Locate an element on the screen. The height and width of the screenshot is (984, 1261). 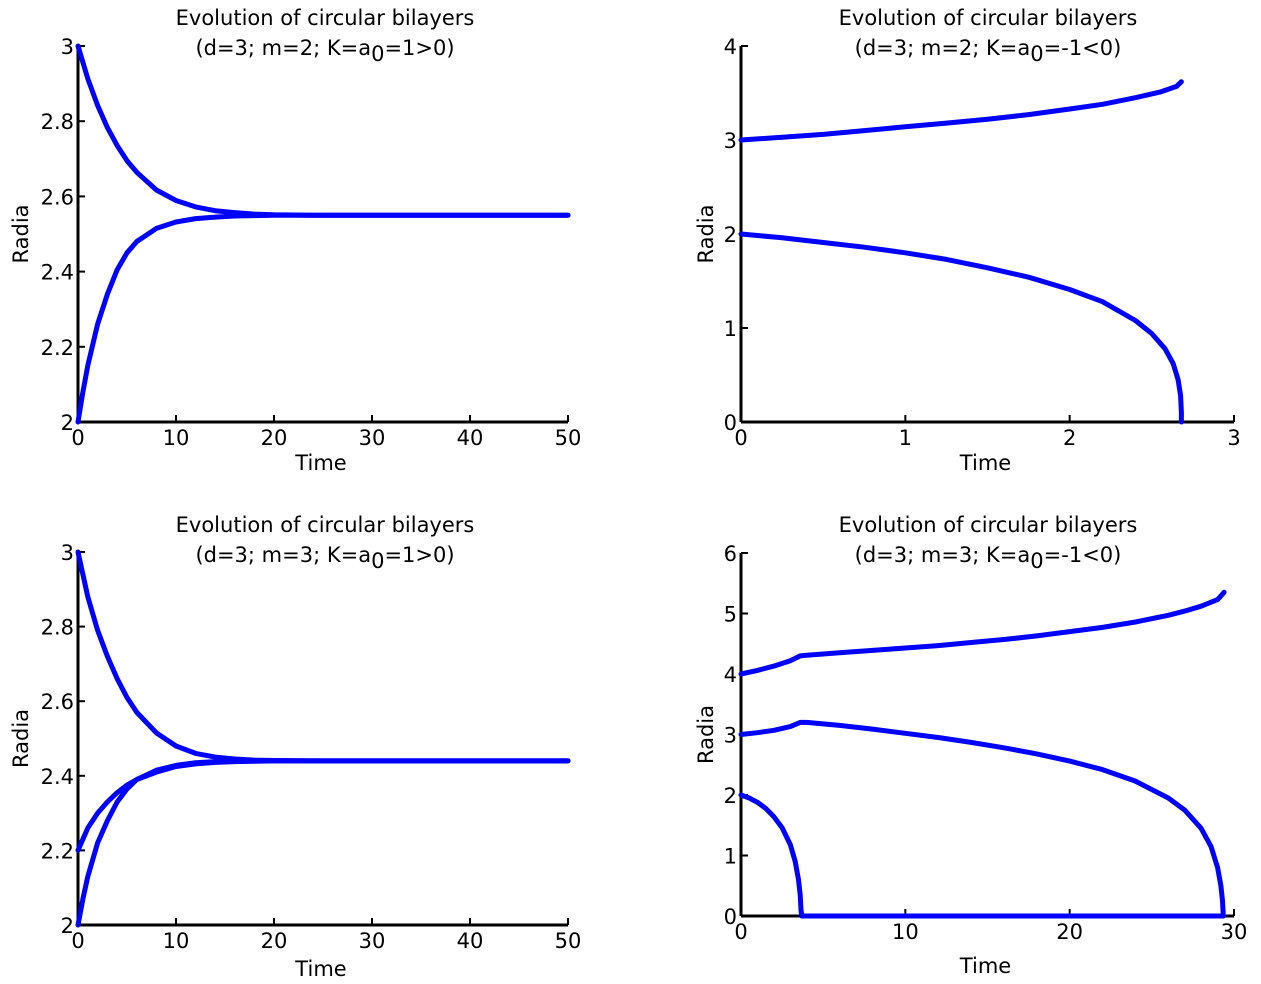
chart-subtitle: (d=3; m=2; K=a0=1>0) is located at coordinates (324, 51).